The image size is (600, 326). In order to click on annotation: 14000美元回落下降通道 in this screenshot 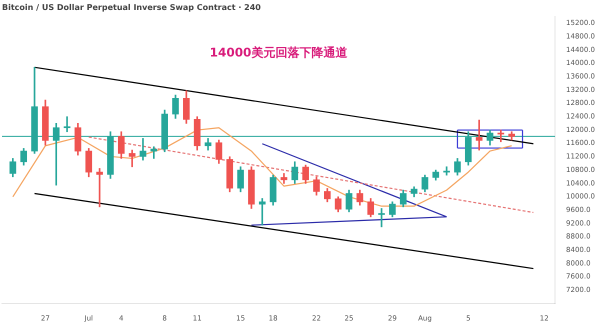, I will do `click(279, 53)`.